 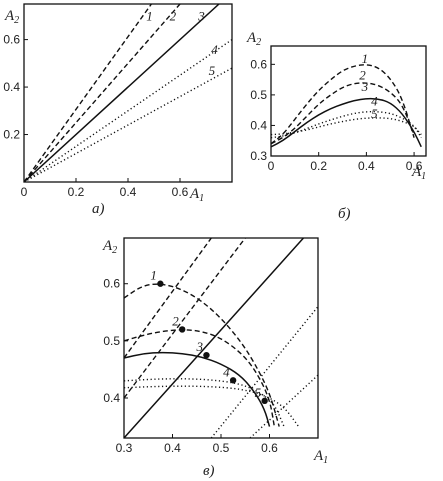 I want to click on series-3-solid-arc, so click(x=197, y=389).